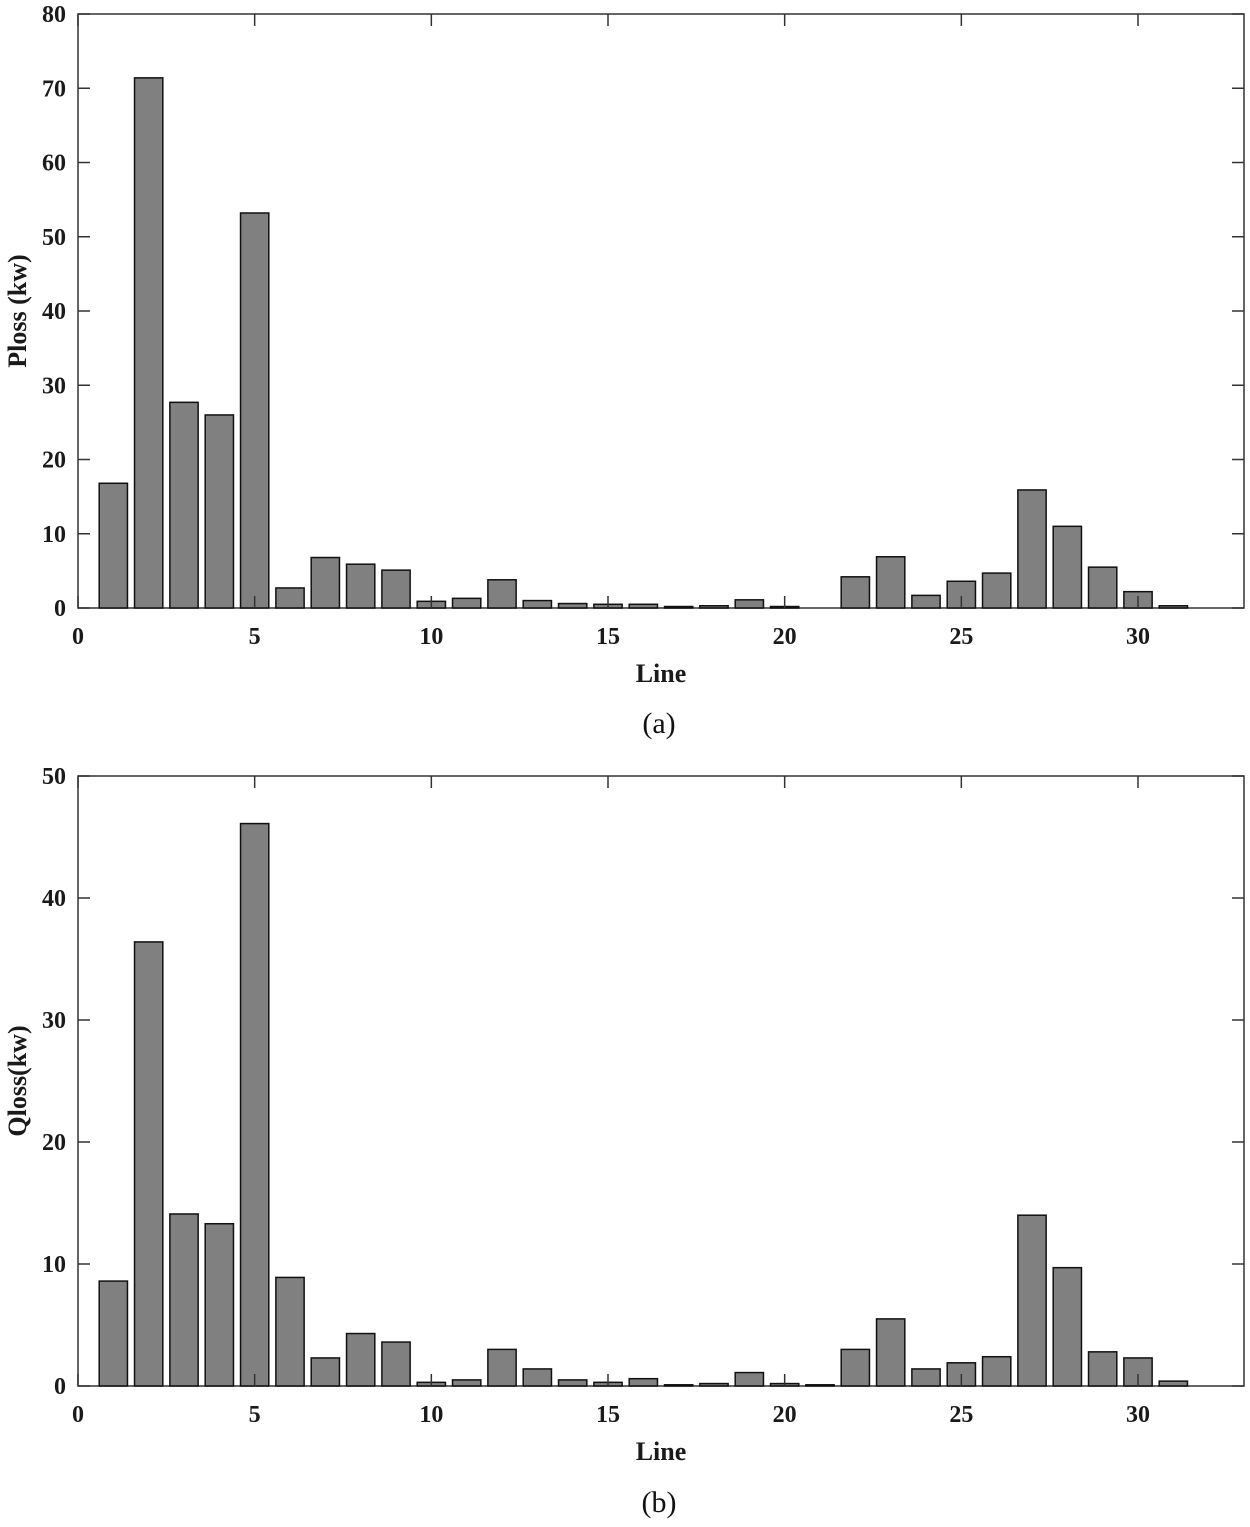  What do you see at coordinates (431, 1415) in the screenshot?
I see `x-tick-label-b-10: 10` at bounding box center [431, 1415].